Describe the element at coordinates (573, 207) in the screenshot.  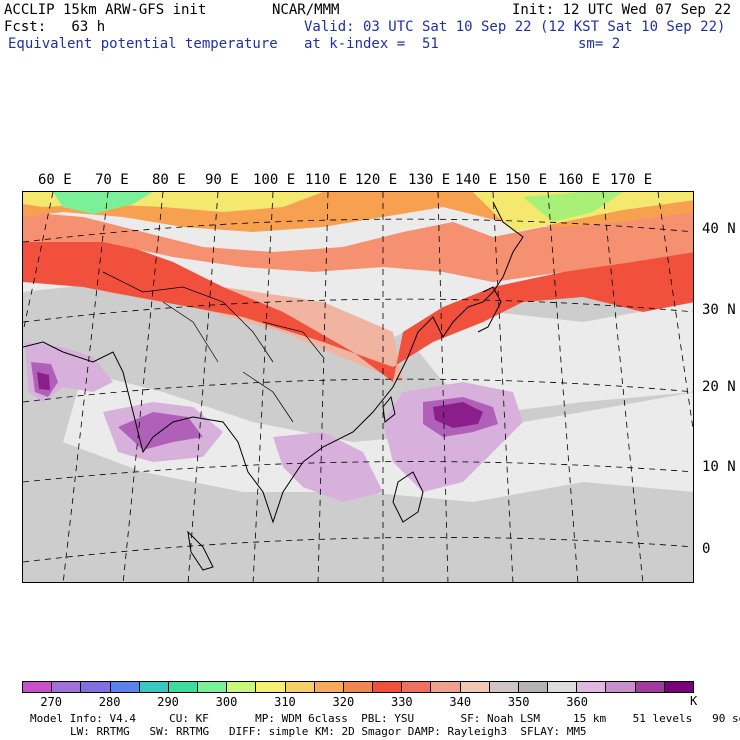
I see `lime-region` at that location.